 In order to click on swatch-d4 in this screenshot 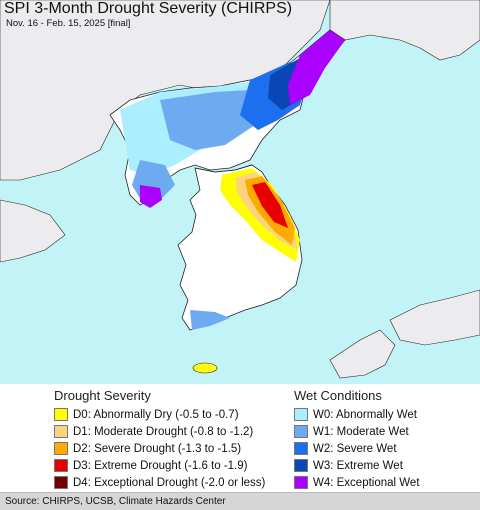, I will do `click(61, 482)`.